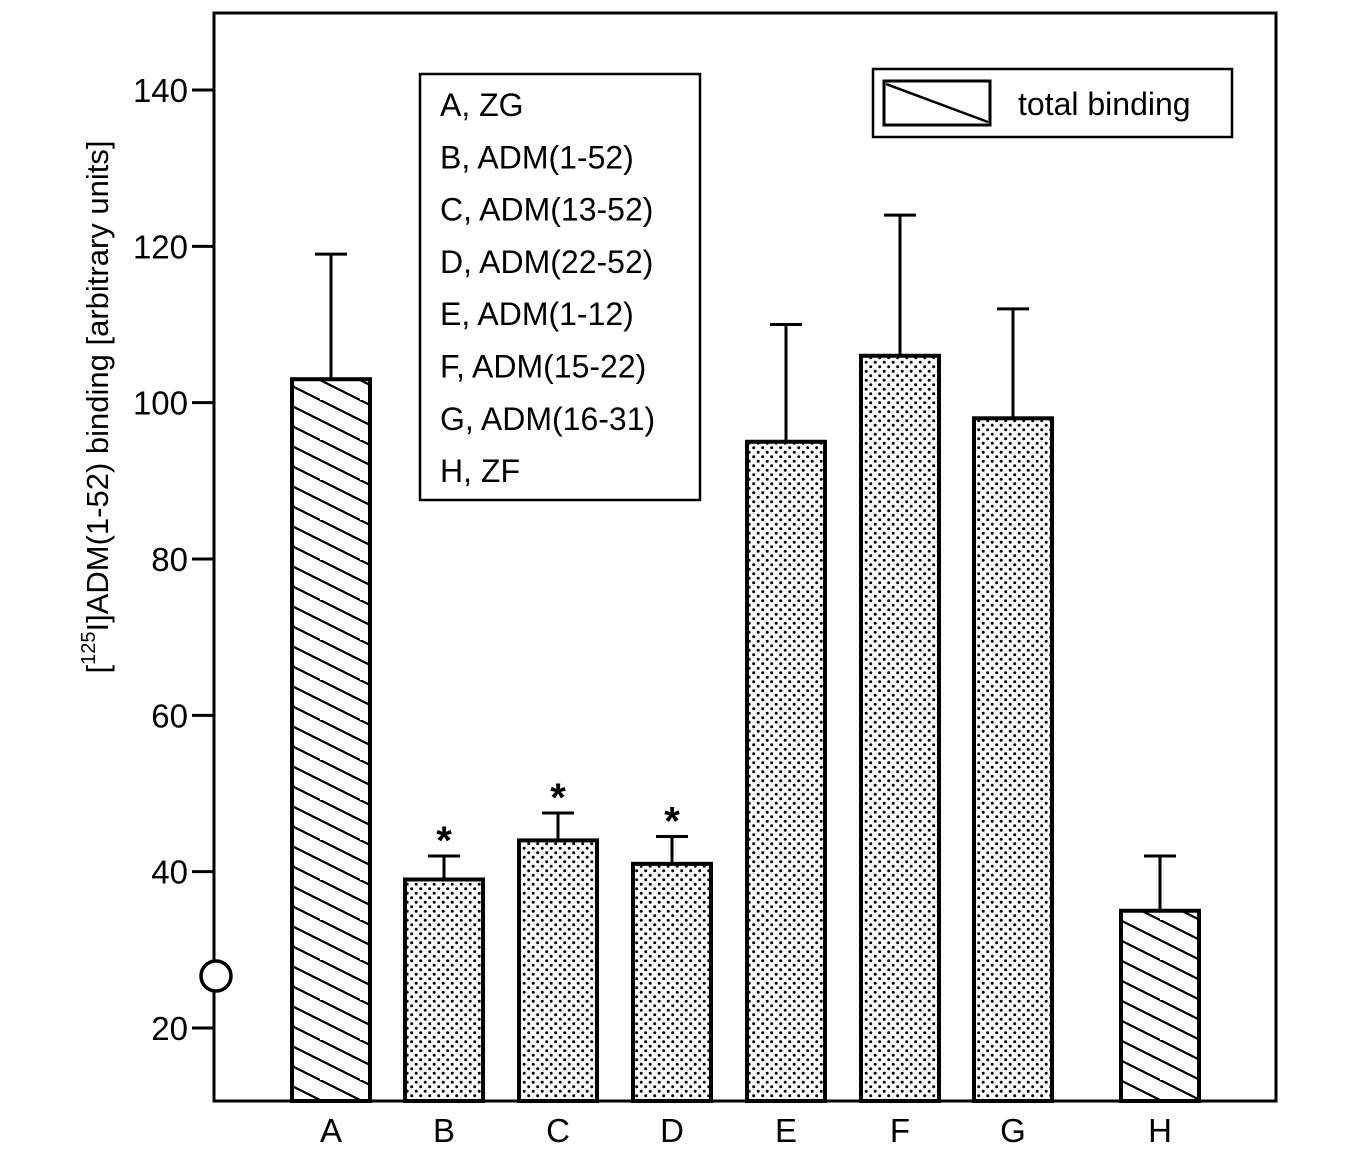 The height and width of the screenshot is (1154, 1358). I want to click on y-axis-label-text: I]ADM(1-52) binding [arbitrary units], so click(97, 385).